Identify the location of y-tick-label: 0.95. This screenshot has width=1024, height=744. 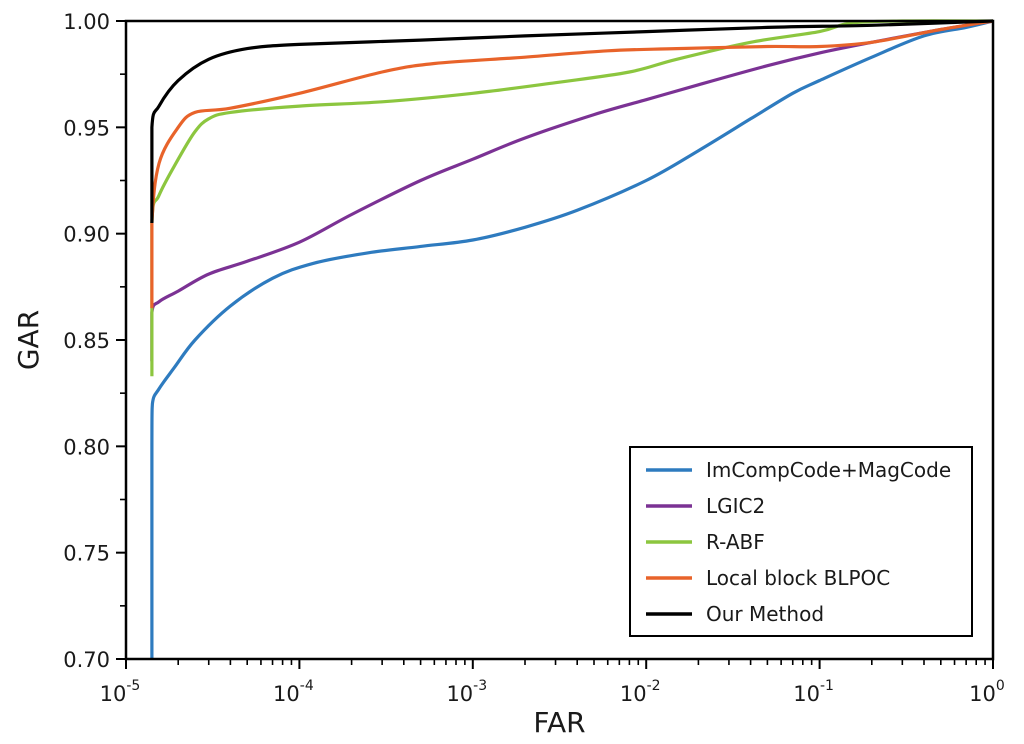
(86, 128).